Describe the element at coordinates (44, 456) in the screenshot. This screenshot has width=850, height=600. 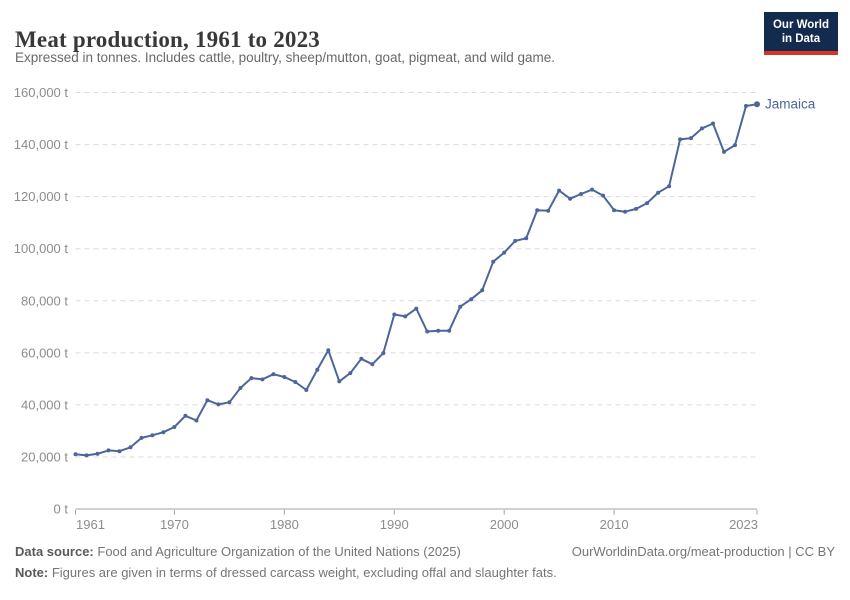
I see `y-tick-label: 20,000 t` at that location.